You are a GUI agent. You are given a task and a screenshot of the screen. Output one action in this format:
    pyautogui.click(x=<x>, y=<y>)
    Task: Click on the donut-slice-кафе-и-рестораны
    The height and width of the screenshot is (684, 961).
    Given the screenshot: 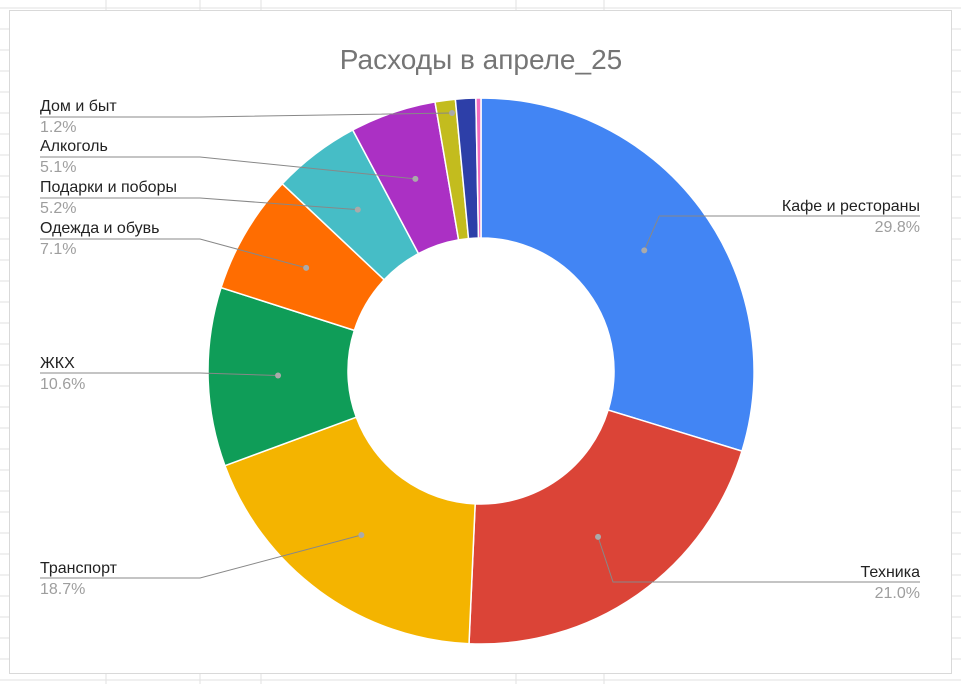 What is the action you would take?
    pyautogui.click(x=617, y=275)
    